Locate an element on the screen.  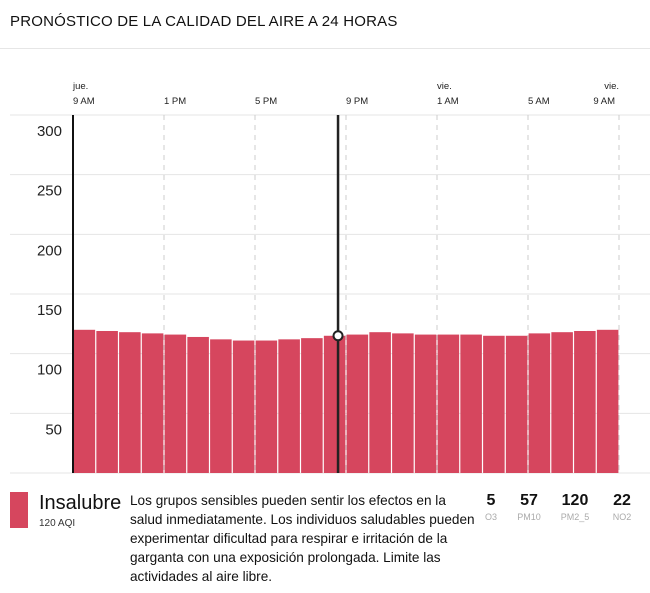
x-tick-label: 5 PM is located at coordinates (266, 101).